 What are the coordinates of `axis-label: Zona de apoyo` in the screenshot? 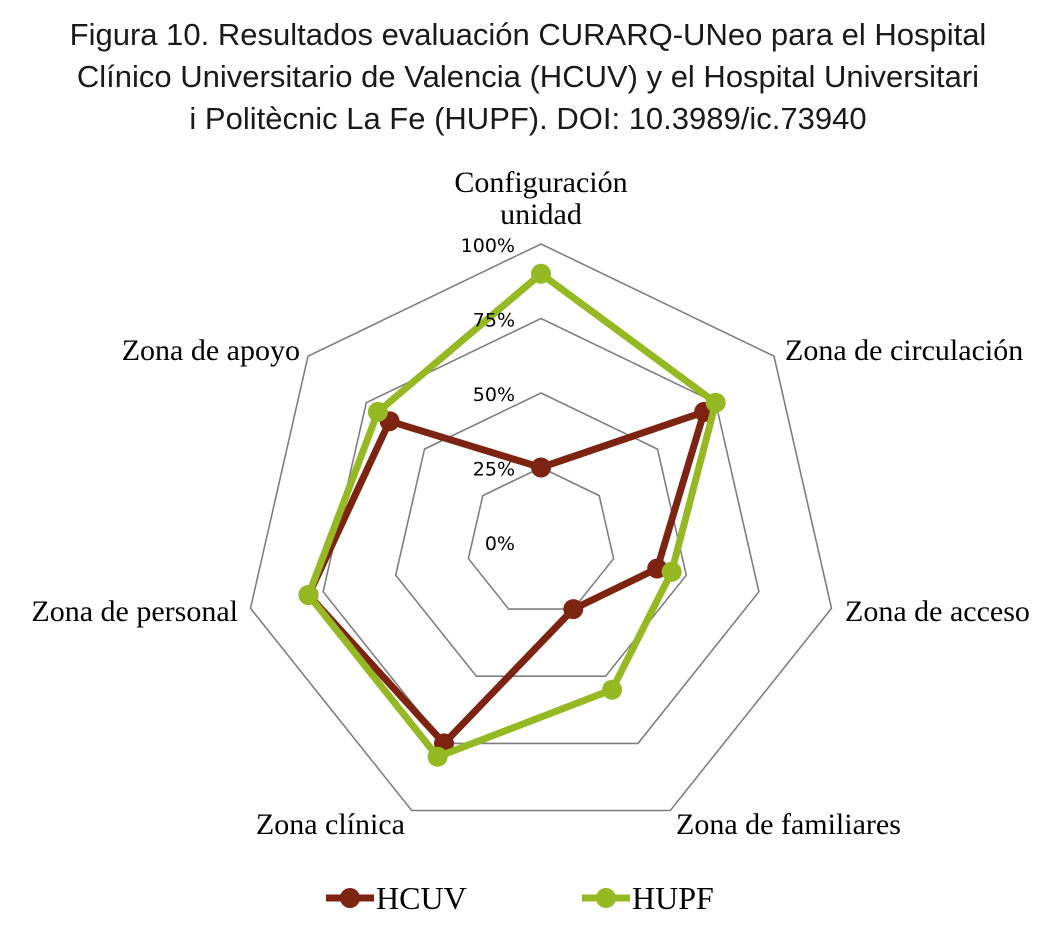 It's located at (211, 350).